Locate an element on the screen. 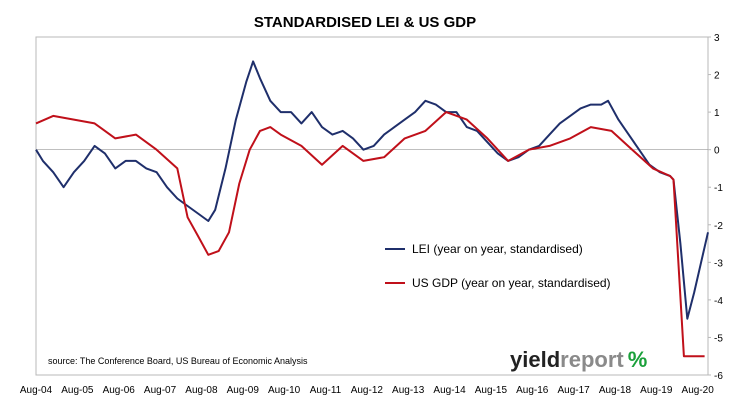 The width and height of the screenshot is (730, 400). logo-yield: yield is located at coordinates (535, 359).